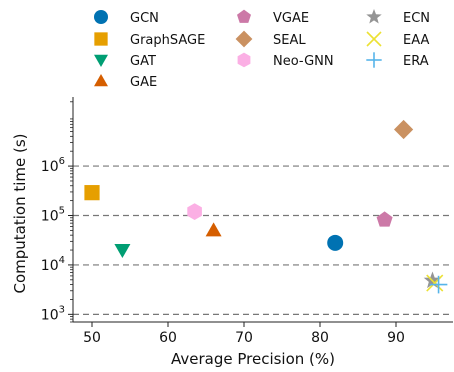 The width and height of the screenshot is (454, 372). Describe the element at coordinates (270, 39) in the screenshot. I see `legend-item-seal: SEAL` at that location.